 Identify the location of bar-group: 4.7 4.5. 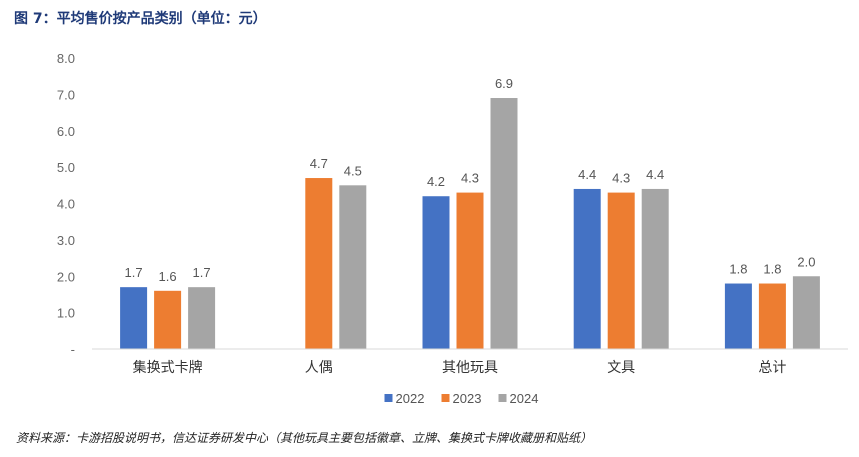
(336, 252).